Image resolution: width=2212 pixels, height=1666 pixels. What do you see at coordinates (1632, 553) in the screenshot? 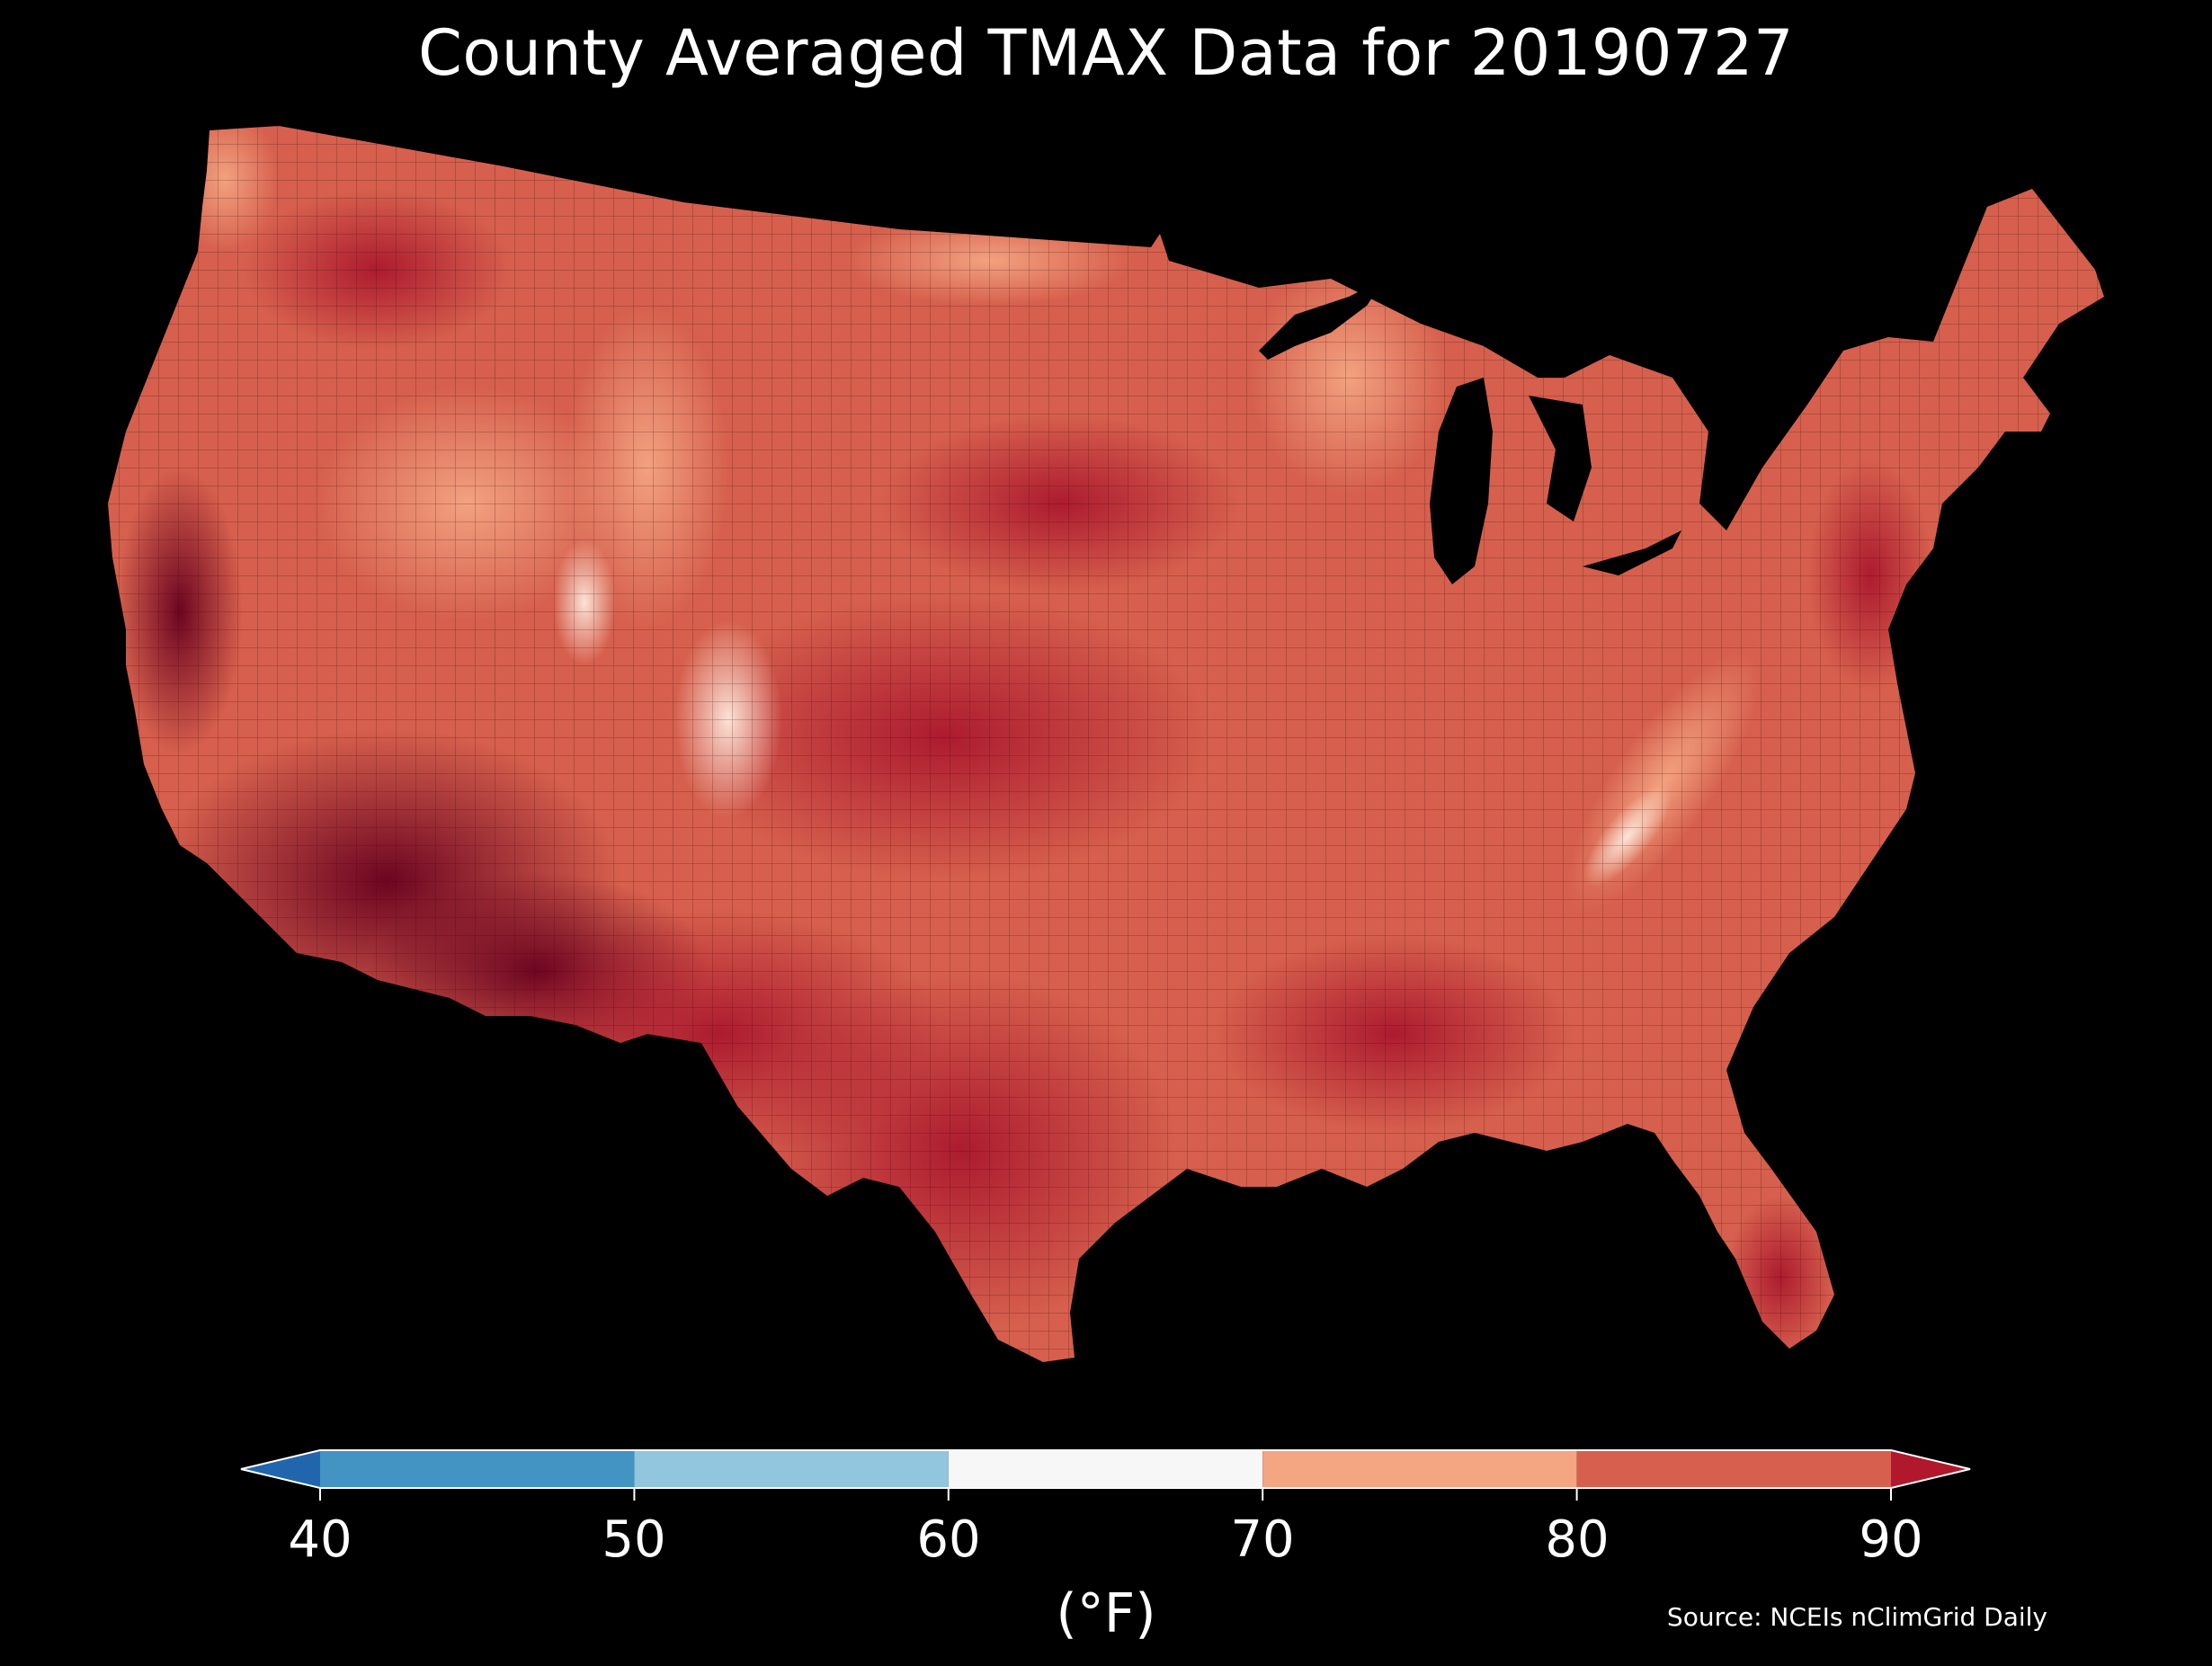
I see `lake-erie` at bounding box center [1632, 553].